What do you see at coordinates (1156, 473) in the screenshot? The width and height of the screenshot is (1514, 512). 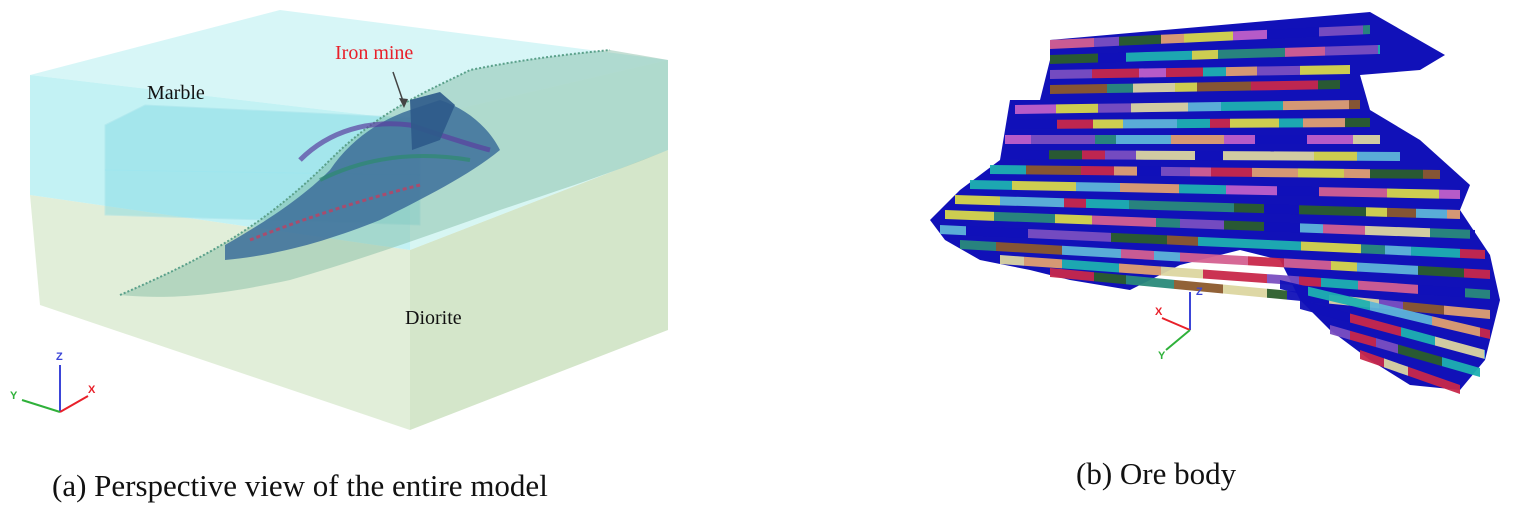 I see `caption-b: (b) Ore body` at bounding box center [1156, 473].